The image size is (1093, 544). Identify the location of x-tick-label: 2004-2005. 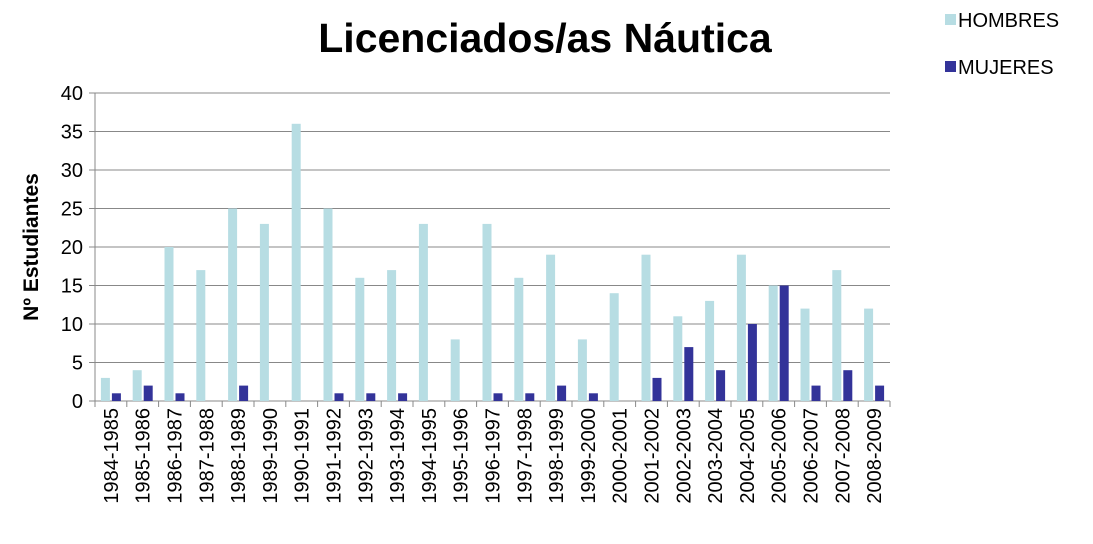
(748, 456).